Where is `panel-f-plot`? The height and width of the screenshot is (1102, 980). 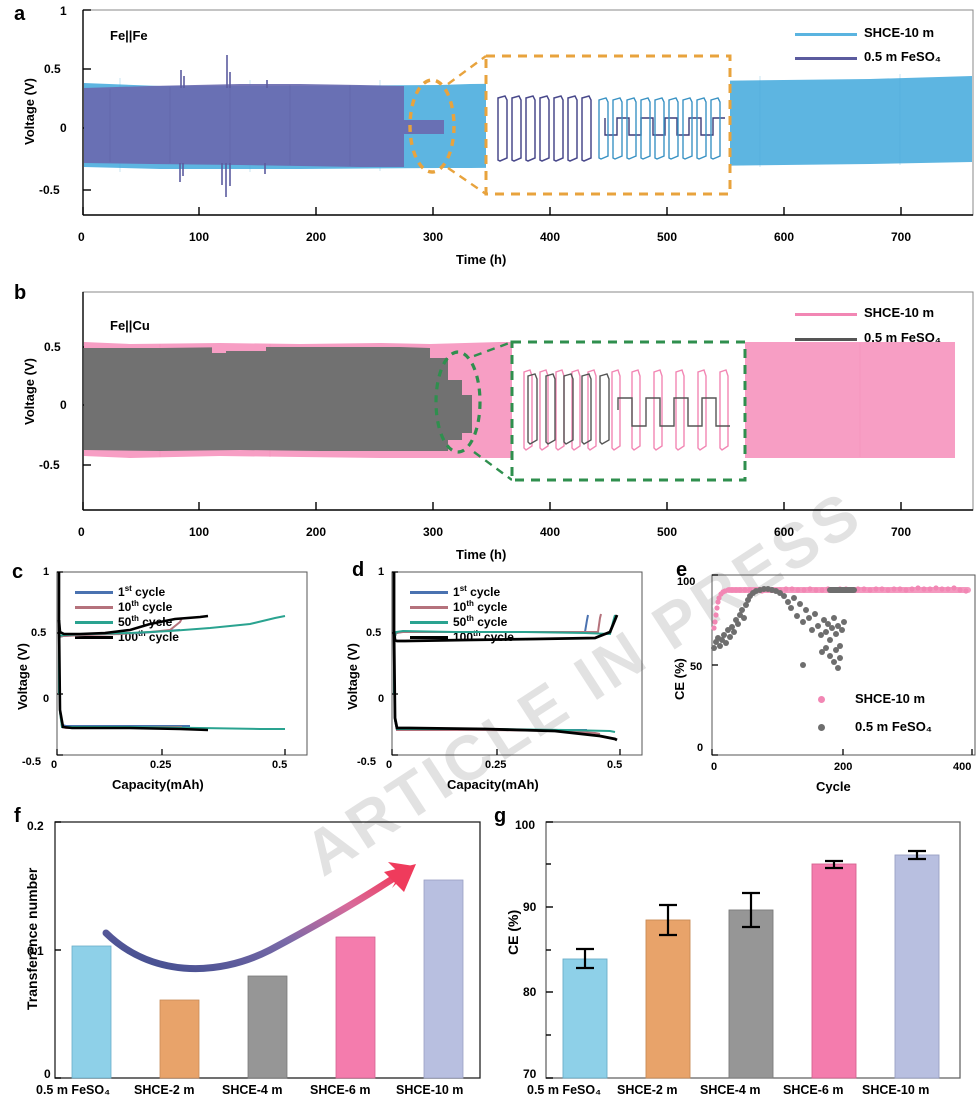 panel-f-plot is located at coordinates (267, 950).